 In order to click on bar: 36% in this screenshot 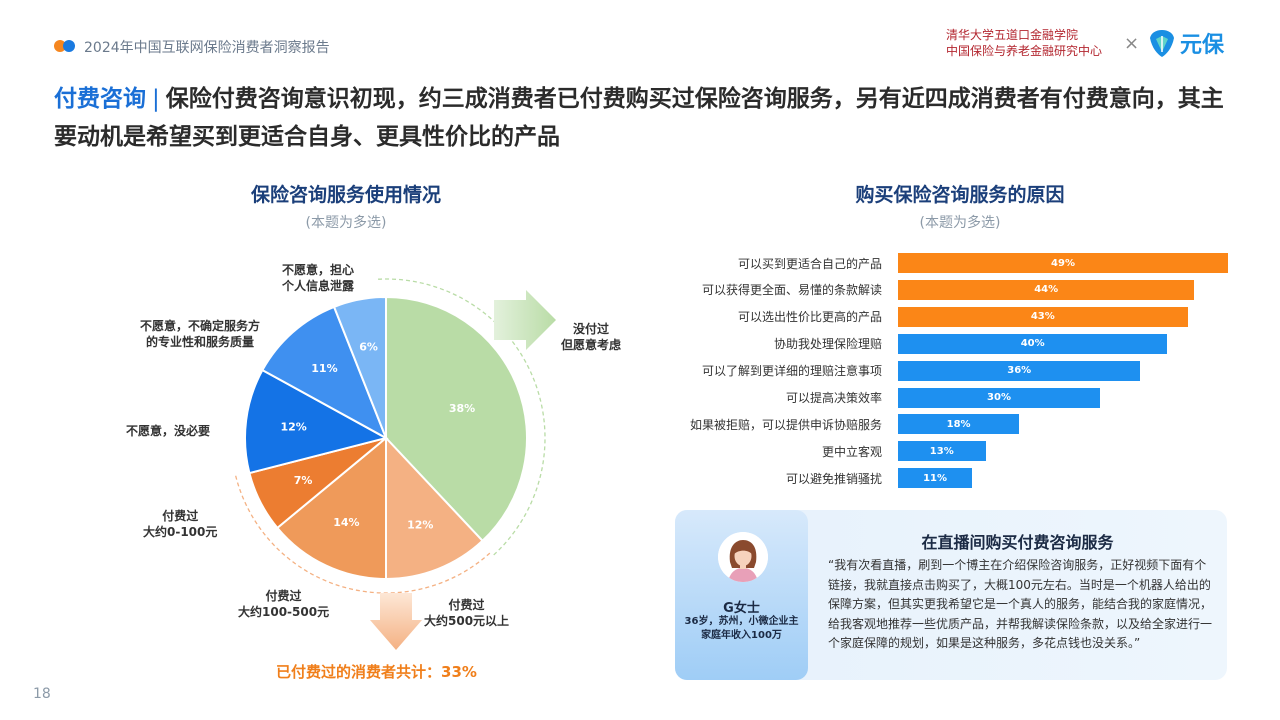, I will do `click(1019, 370)`.